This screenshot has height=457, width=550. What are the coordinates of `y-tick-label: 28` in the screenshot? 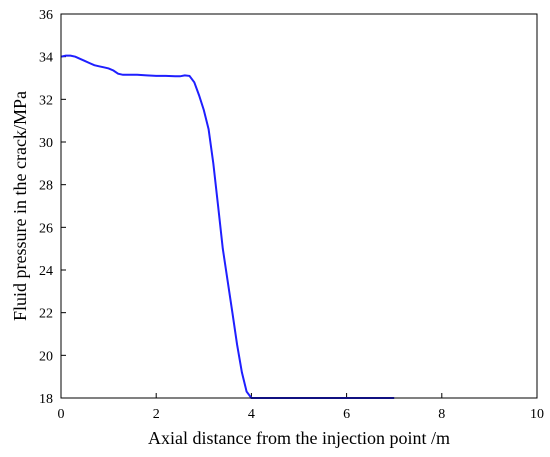 It's located at (46, 186).